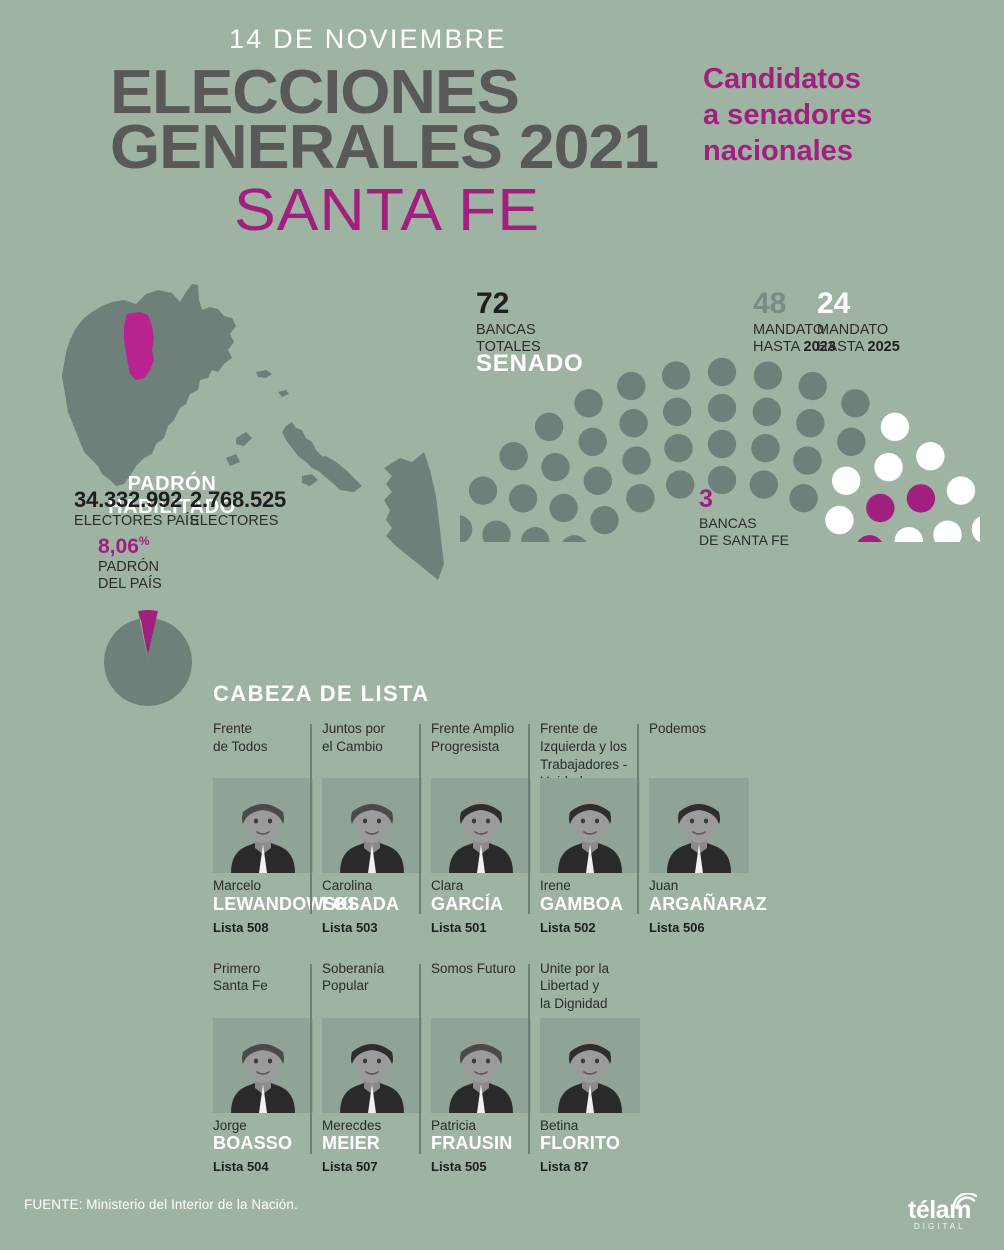  I want to click on candidate-last-name: LEWANDOWSKI, so click(284, 903).